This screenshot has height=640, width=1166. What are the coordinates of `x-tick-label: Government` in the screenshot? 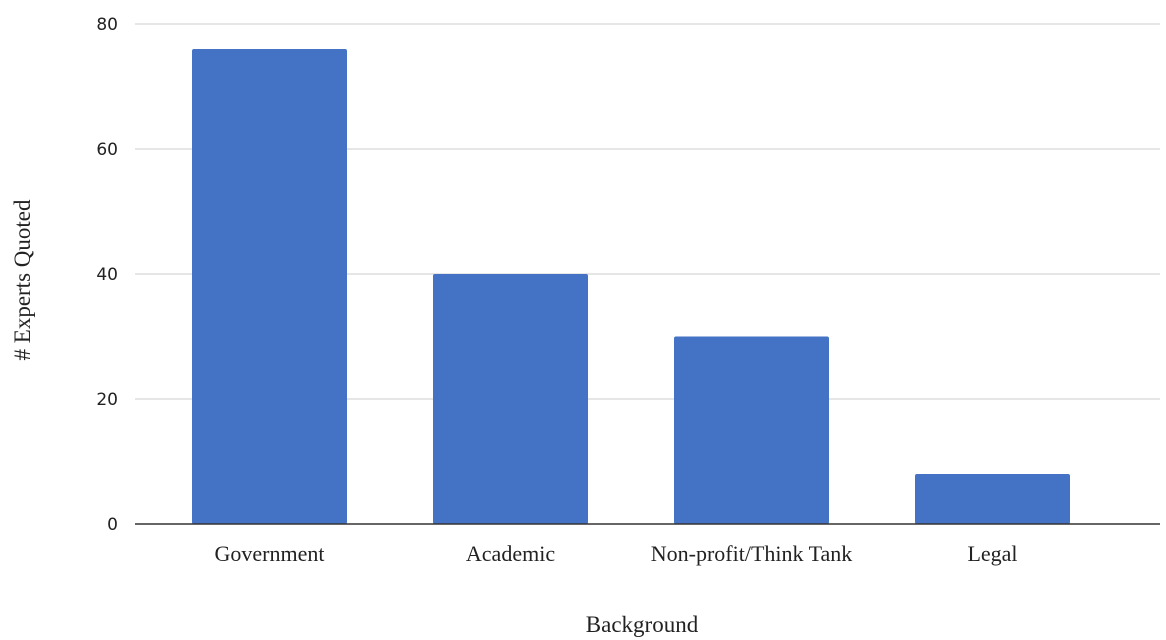 It's located at (270, 553).